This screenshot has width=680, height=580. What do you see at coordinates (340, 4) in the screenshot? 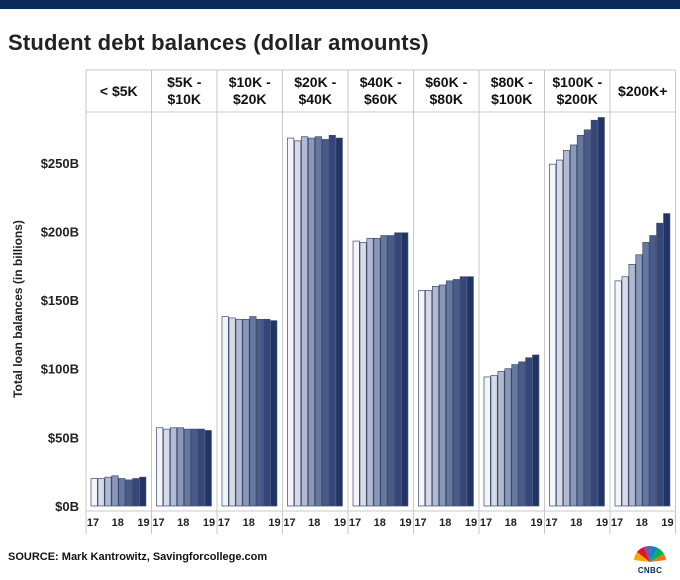
I see `top-accent-bar` at bounding box center [340, 4].